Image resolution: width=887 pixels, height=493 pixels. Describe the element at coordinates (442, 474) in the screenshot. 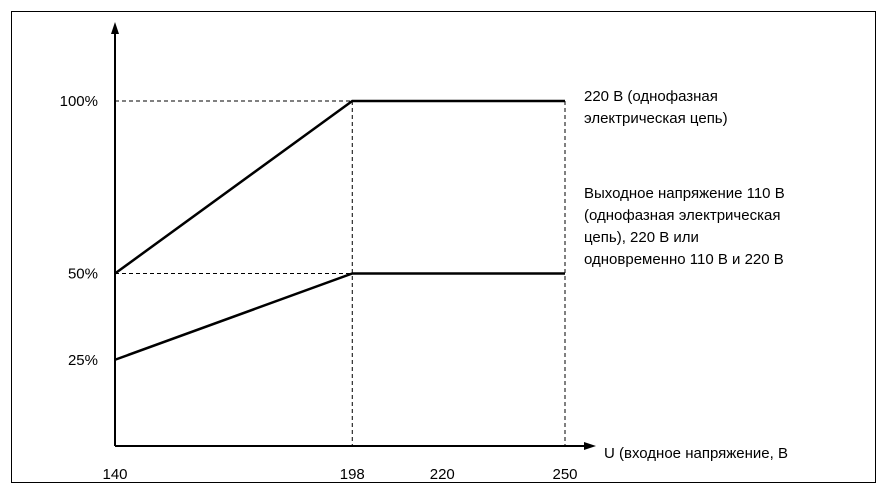

I see `x-tick-label: 220` at that location.